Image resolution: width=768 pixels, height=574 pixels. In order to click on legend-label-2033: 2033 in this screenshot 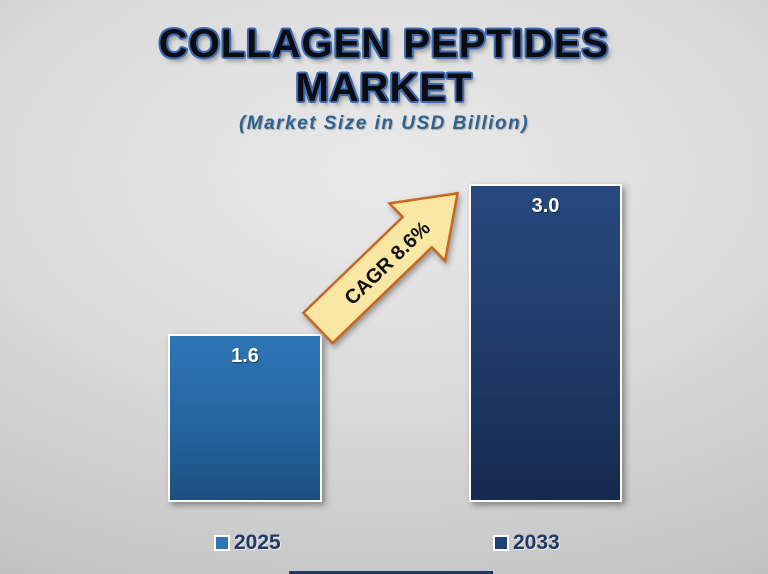, I will do `click(536, 542)`.